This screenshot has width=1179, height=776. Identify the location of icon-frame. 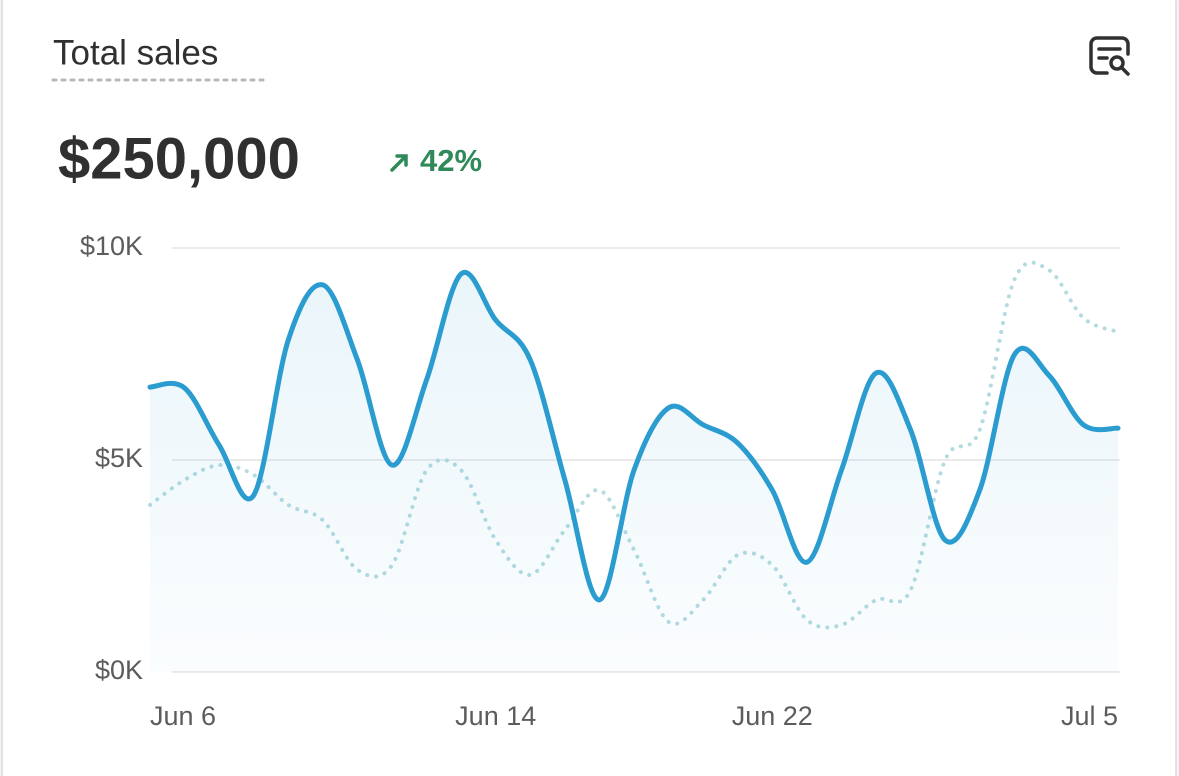
(1109, 55).